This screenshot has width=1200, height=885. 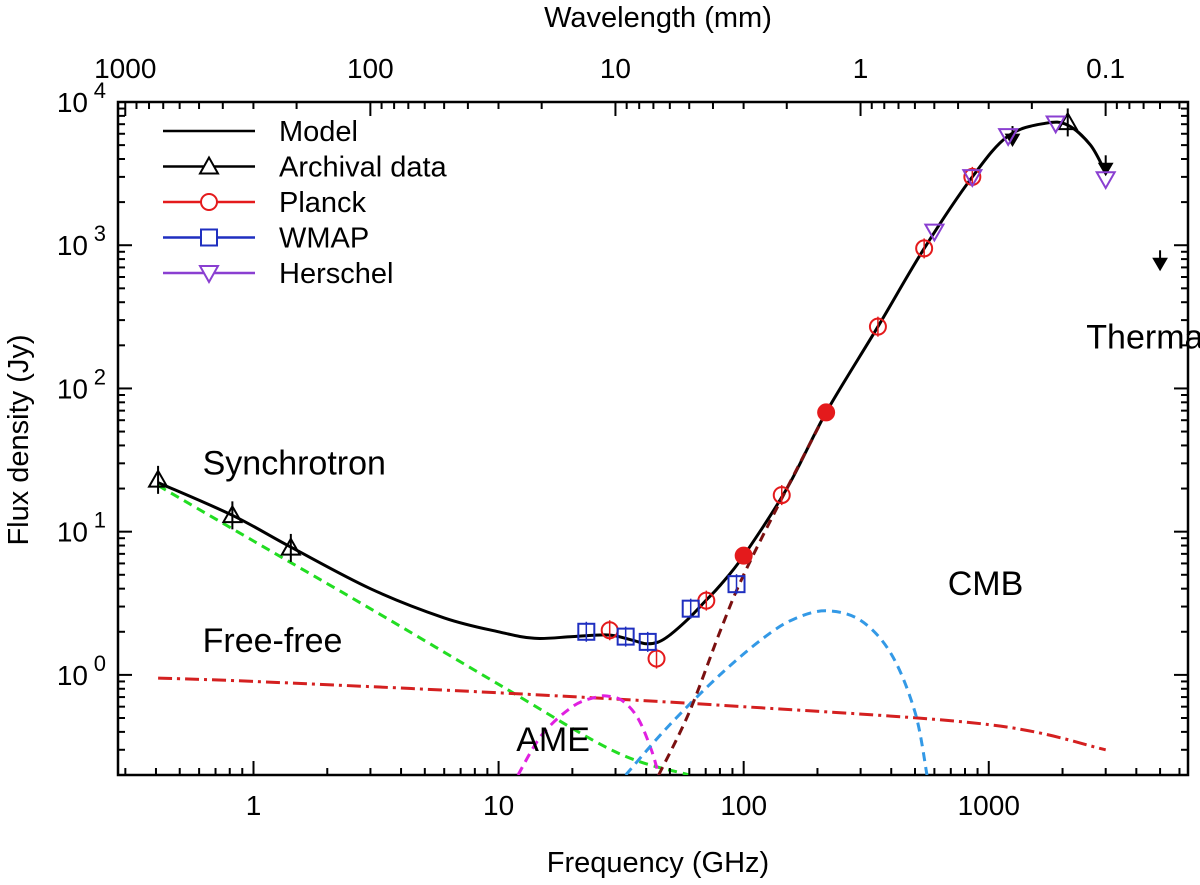 I want to click on x2-tick-label: 100, so click(x=370, y=68).